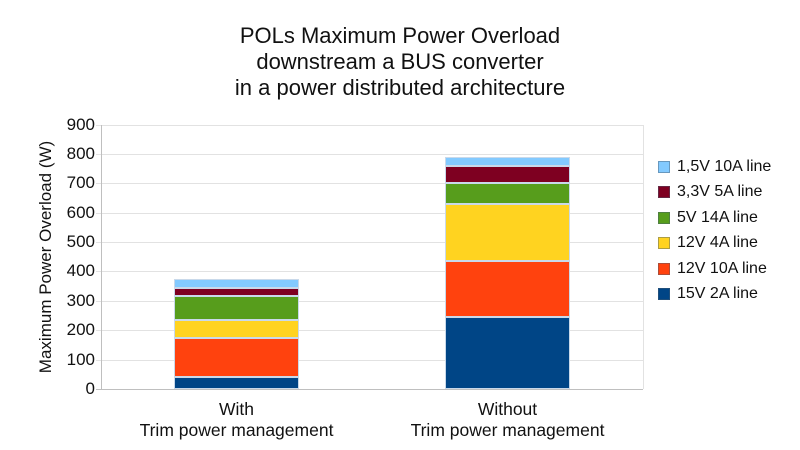  Describe the element at coordinates (717, 217) in the screenshot. I see `legend-label: 5V 14A line` at that location.